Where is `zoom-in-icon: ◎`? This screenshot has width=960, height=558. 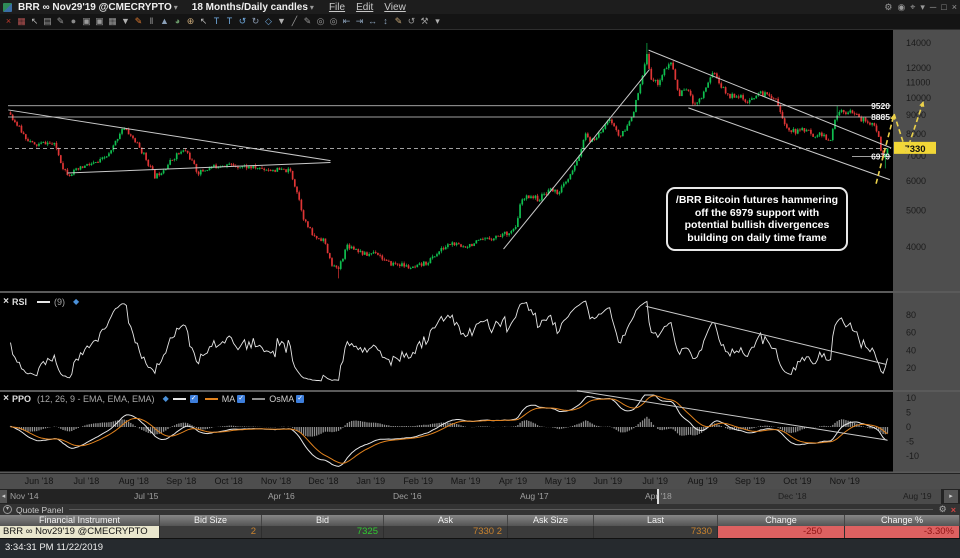 zoom-in-icon: ◎ is located at coordinates (320, 21).